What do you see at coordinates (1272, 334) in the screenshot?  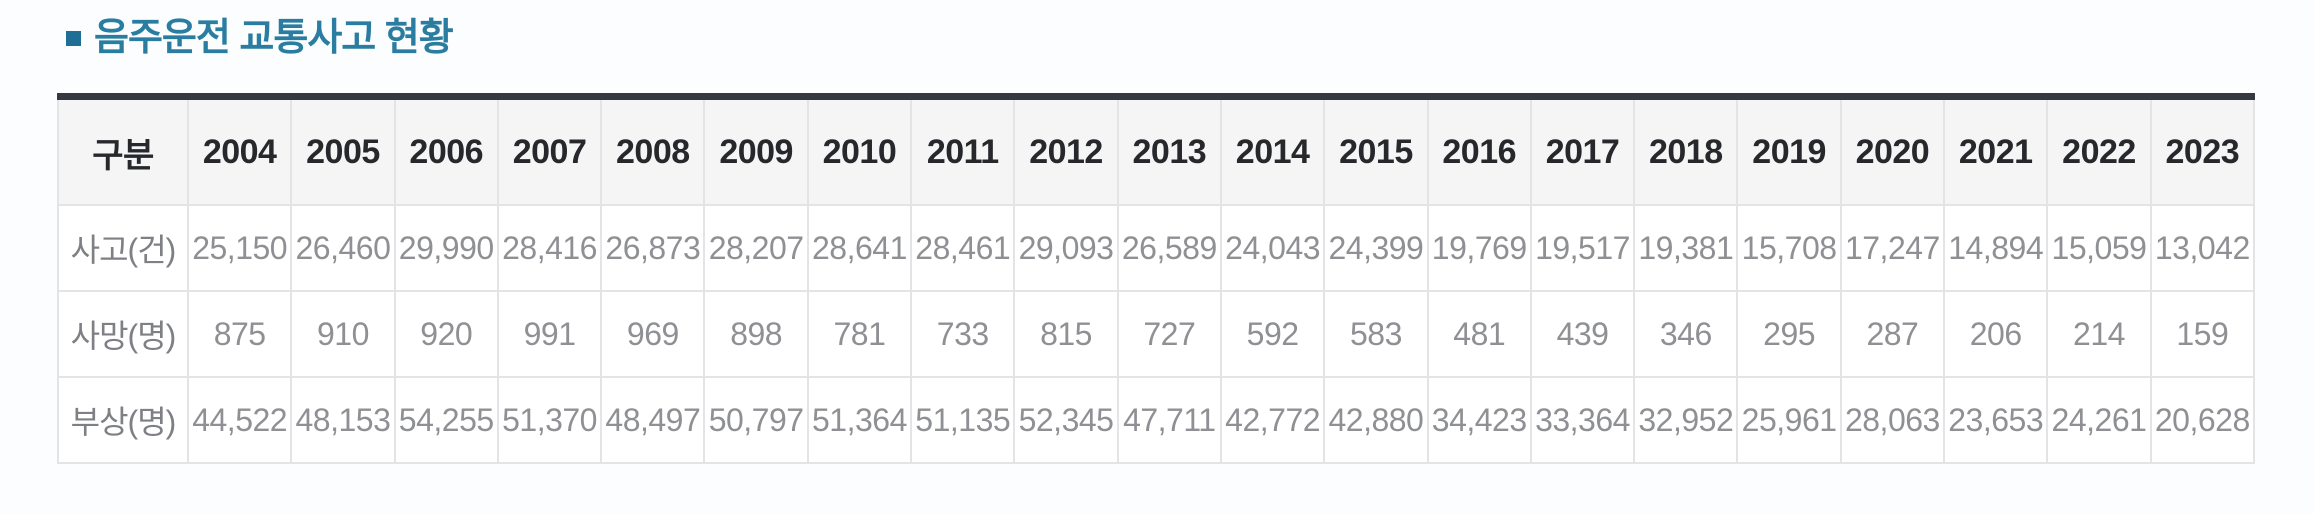 I see `data-cell: 592` at bounding box center [1272, 334].